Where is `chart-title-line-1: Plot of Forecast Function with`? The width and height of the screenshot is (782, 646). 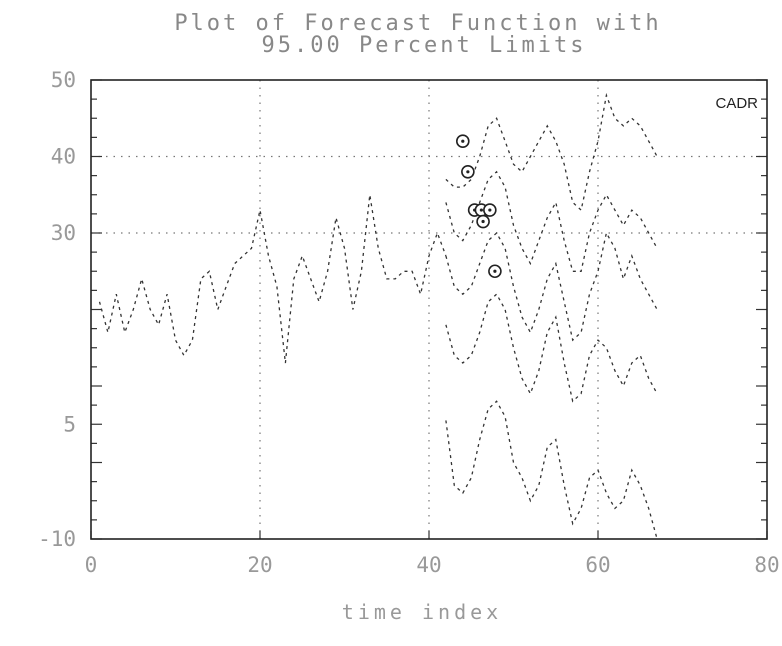 chart-title-line-1: Plot of Forecast Function with is located at coordinates (417, 23).